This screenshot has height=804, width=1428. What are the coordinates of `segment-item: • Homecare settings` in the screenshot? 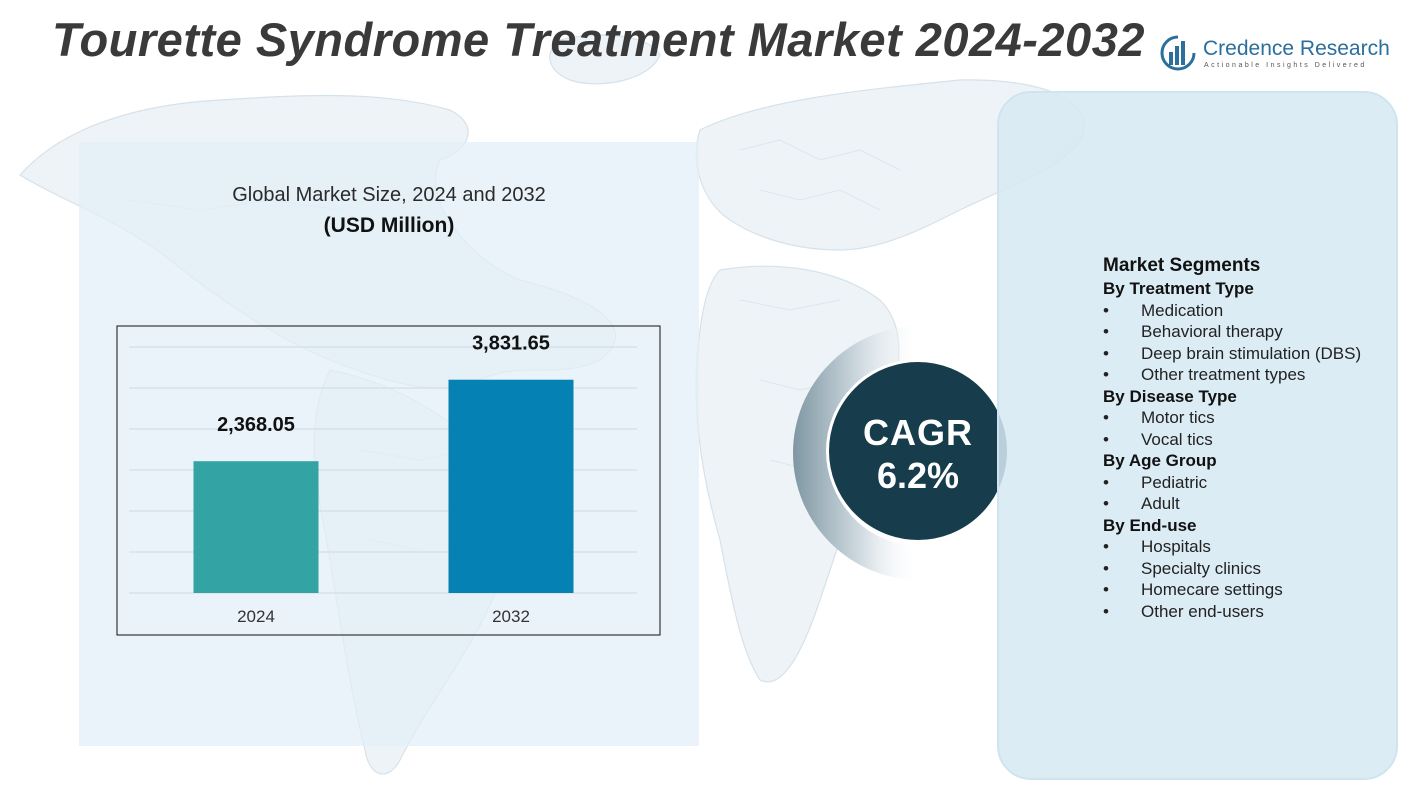 It's located at (1253, 590).